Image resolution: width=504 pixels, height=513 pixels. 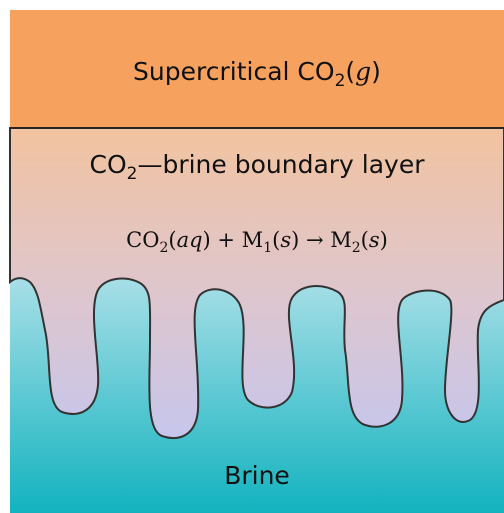 I want to click on label-part: Supercritical CO, so click(x=234, y=71).